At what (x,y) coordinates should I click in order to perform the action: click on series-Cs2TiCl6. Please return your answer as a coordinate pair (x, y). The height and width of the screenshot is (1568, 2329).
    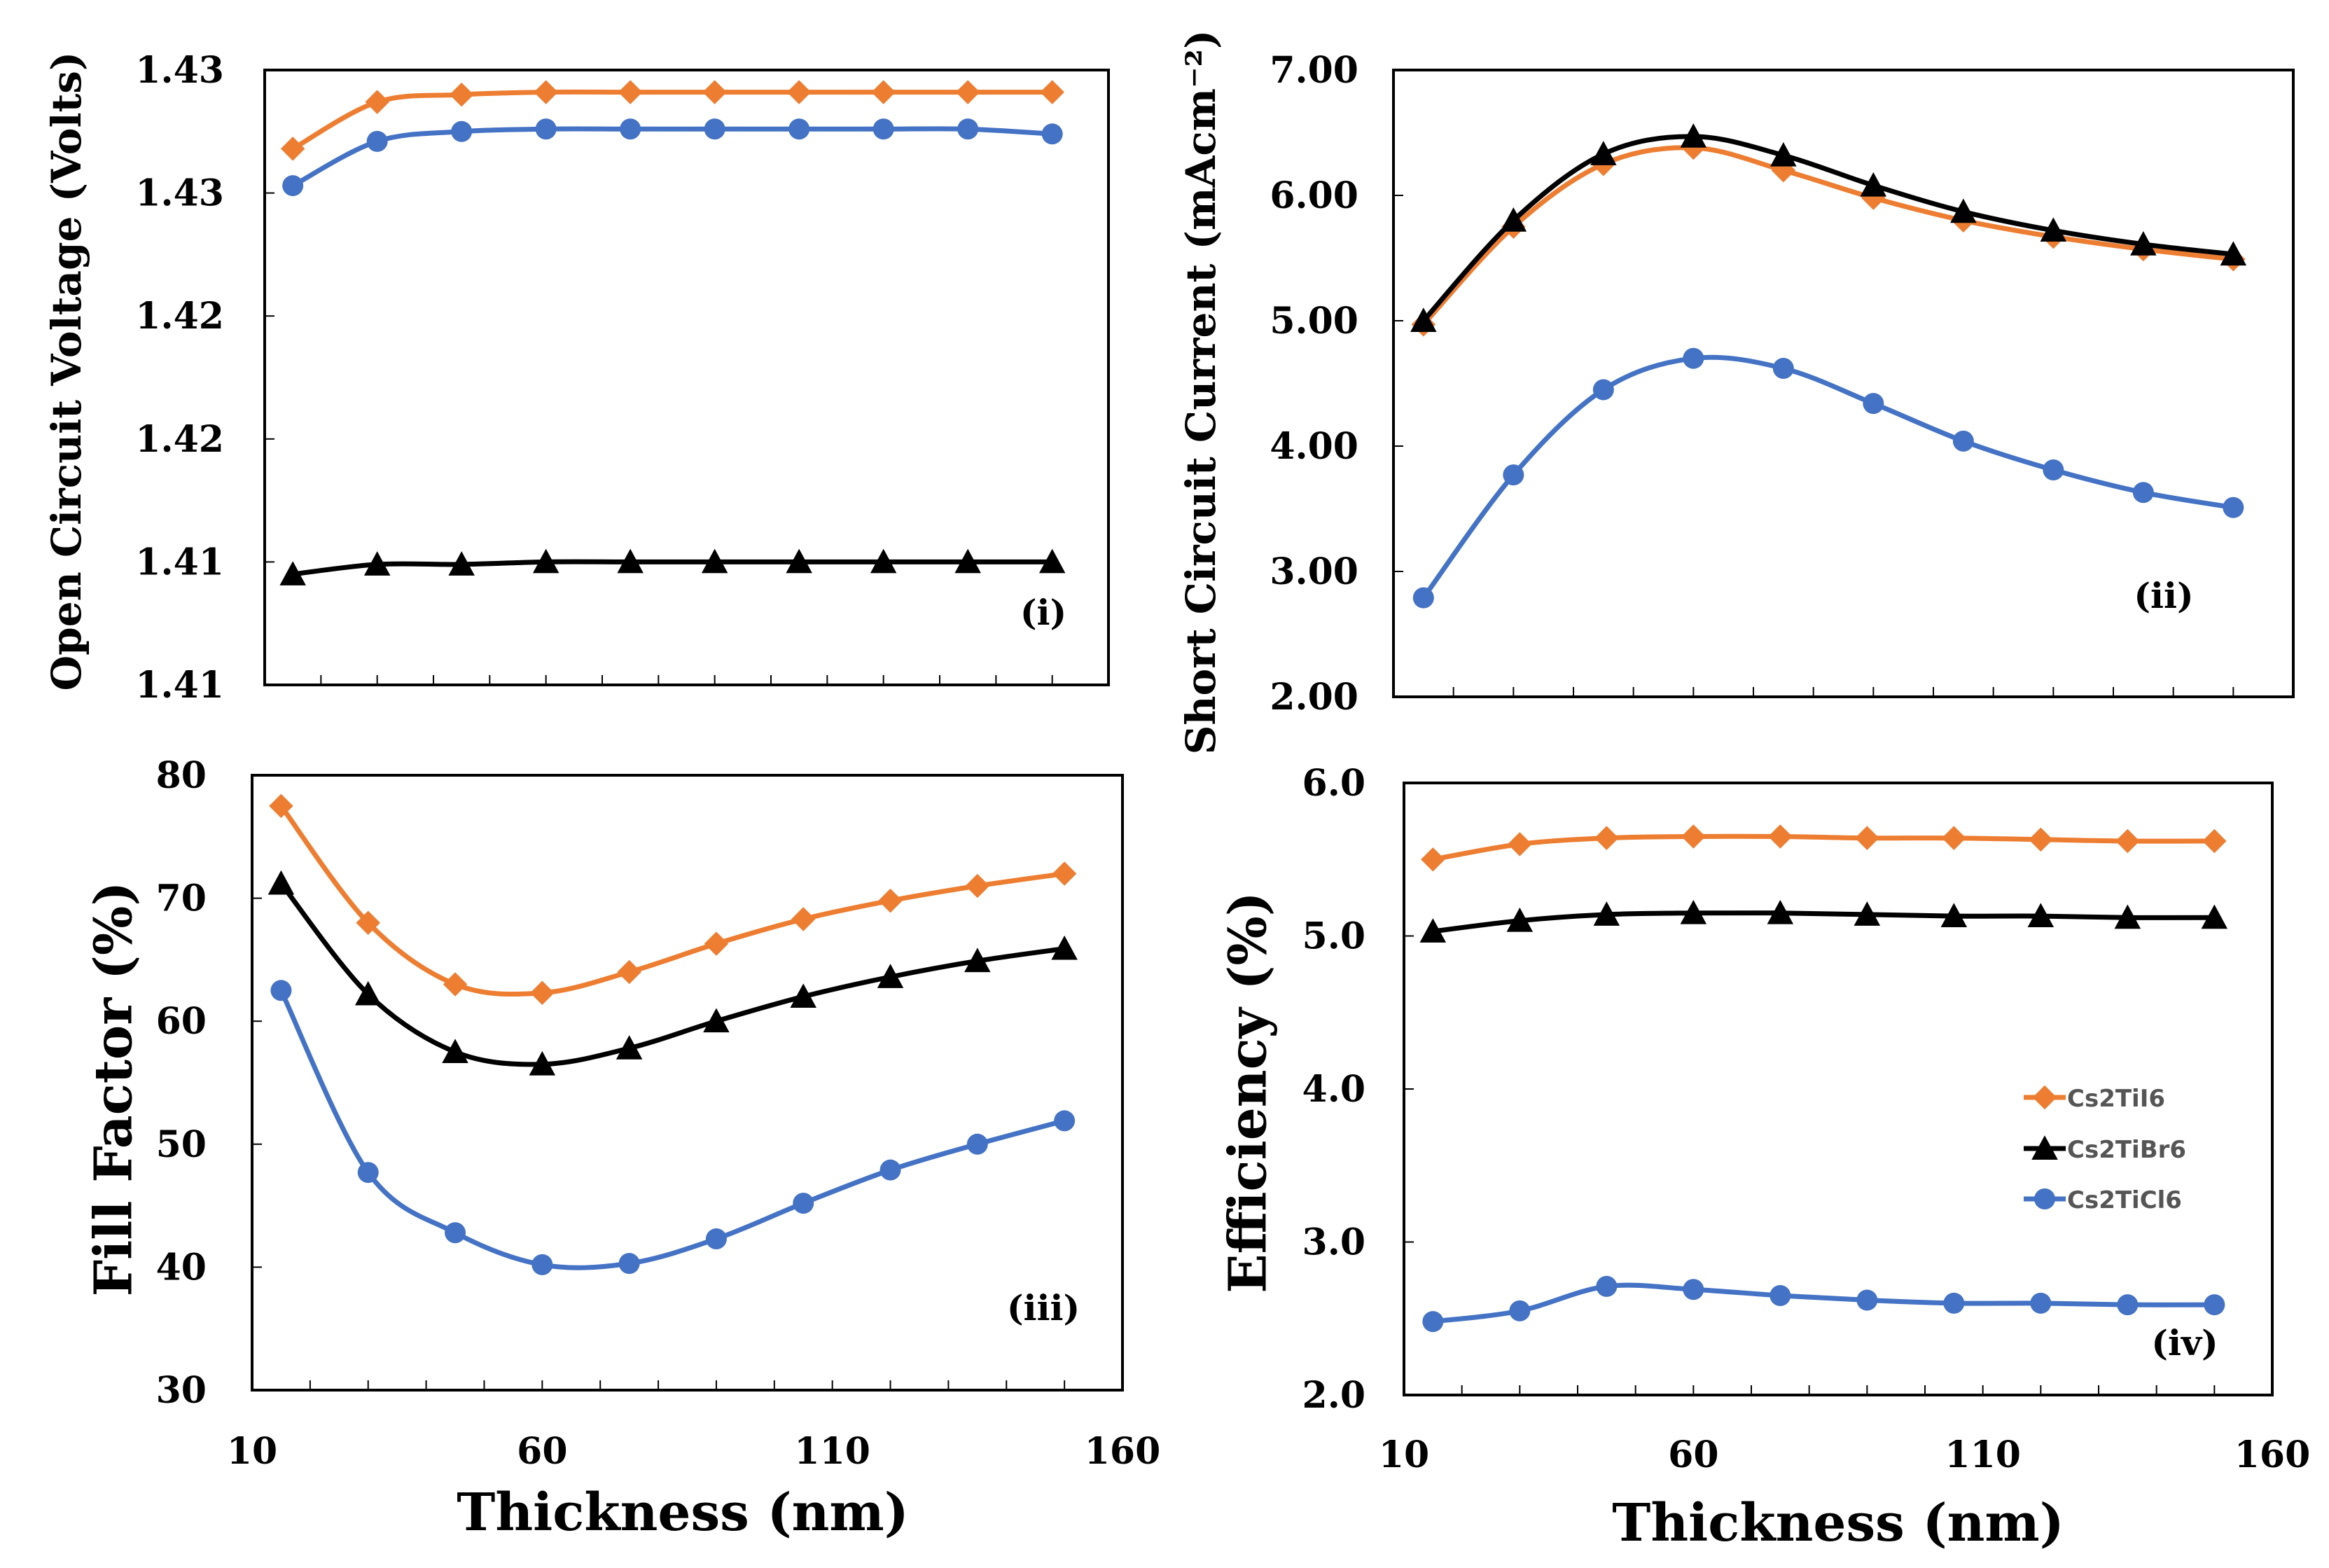
    Looking at the image, I should click on (1828, 478).